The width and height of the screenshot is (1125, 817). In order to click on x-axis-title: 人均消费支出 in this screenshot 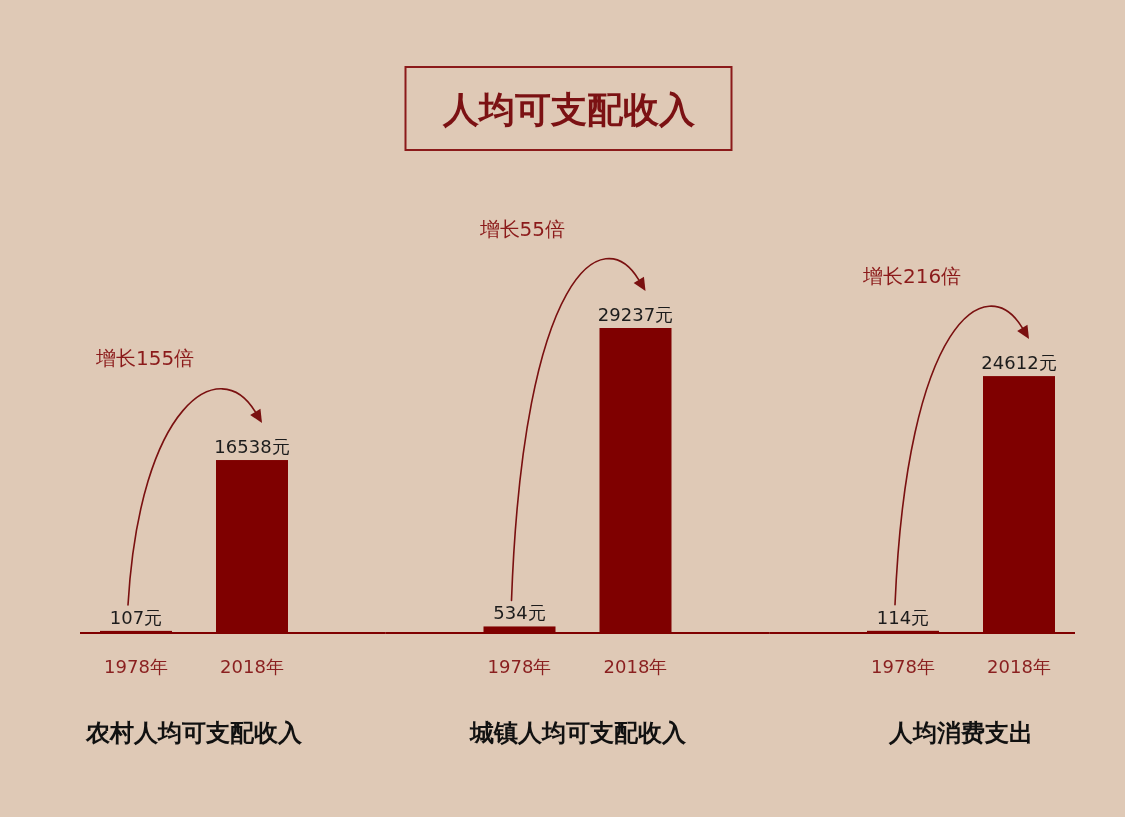, I will do `click(960, 733)`.